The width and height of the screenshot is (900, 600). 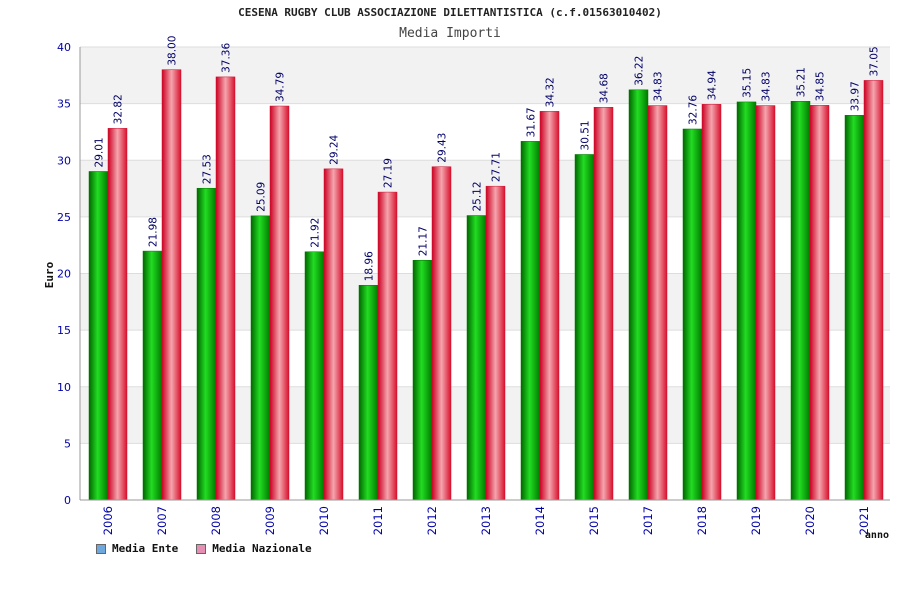 I want to click on legend-item-media-ente: Media Ente, so click(x=137, y=548).